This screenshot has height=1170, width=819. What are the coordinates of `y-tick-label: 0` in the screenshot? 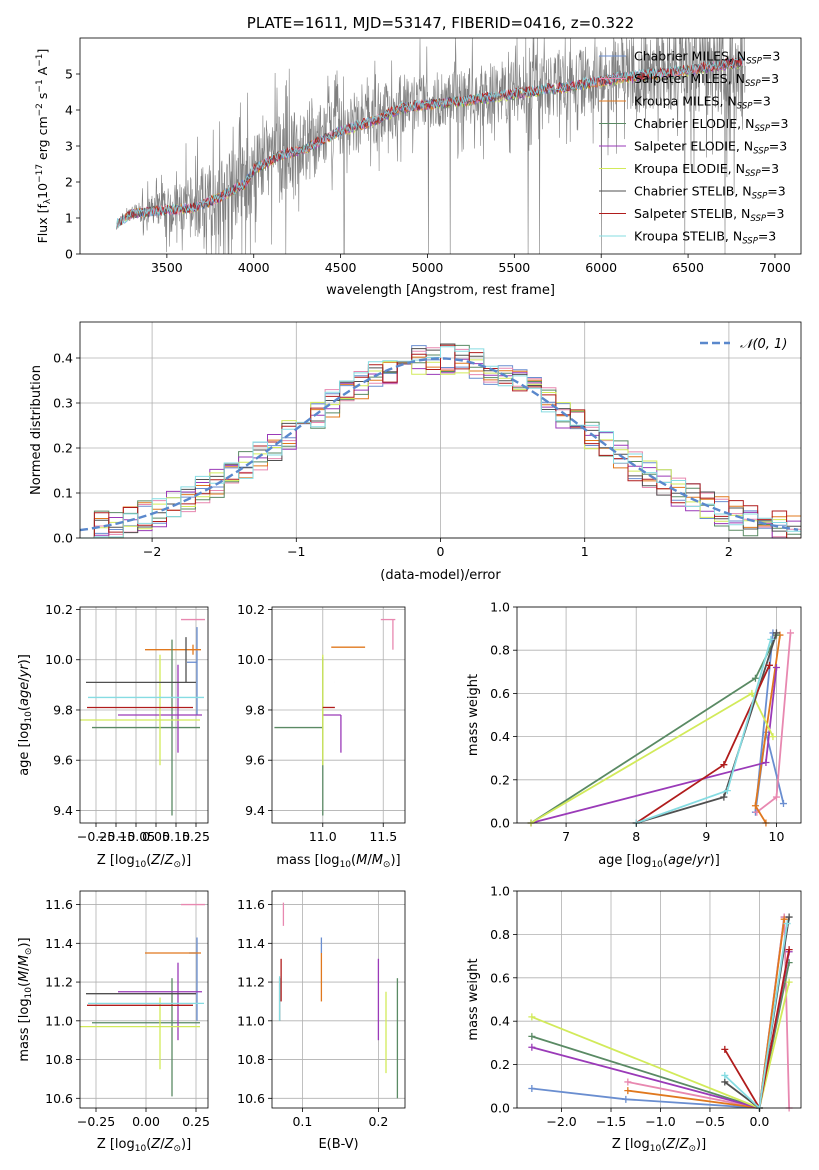 It's located at (69, 254).